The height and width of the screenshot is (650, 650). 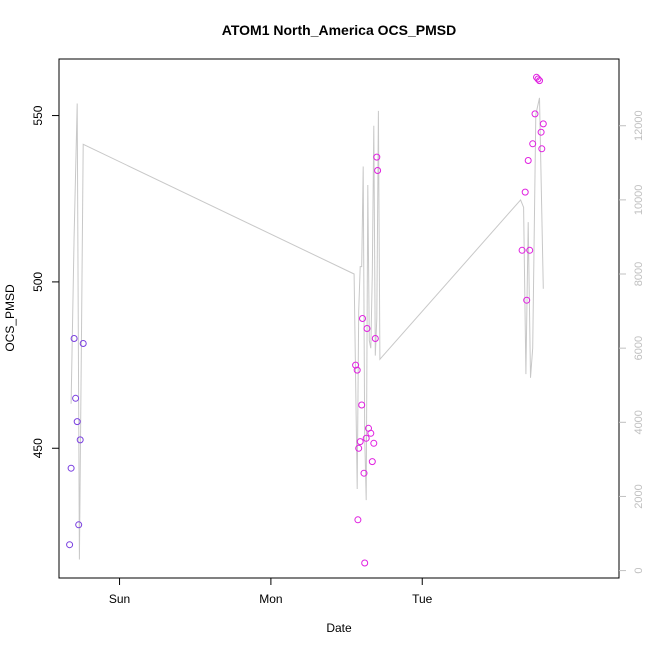 What do you see at coordinates (639, 348) in the screenshot?
I see `y-right-tick-label: 6000` at bounding box center [639, 348].